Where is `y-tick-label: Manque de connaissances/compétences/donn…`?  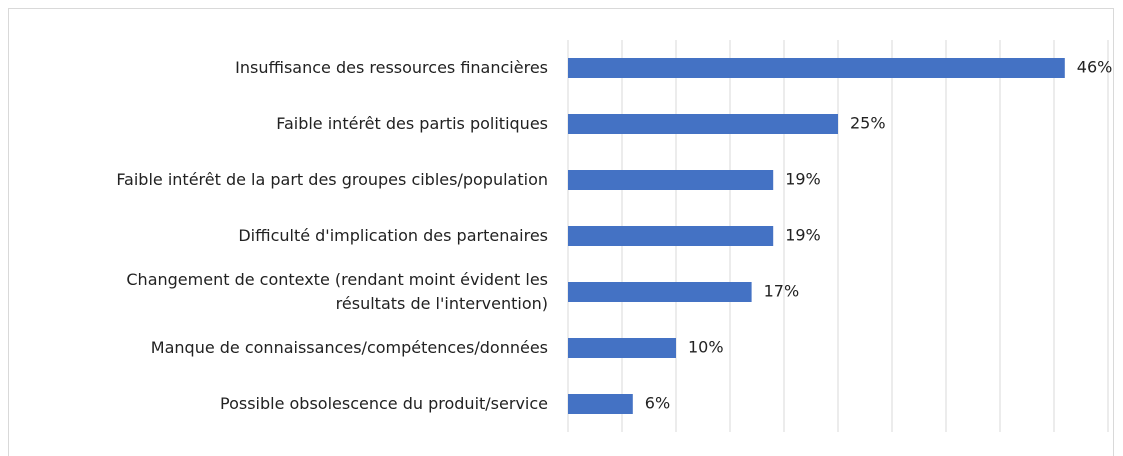 y-tick-label: Manque de connaissances/compétences/donn… is located at coordinates (349, 347).